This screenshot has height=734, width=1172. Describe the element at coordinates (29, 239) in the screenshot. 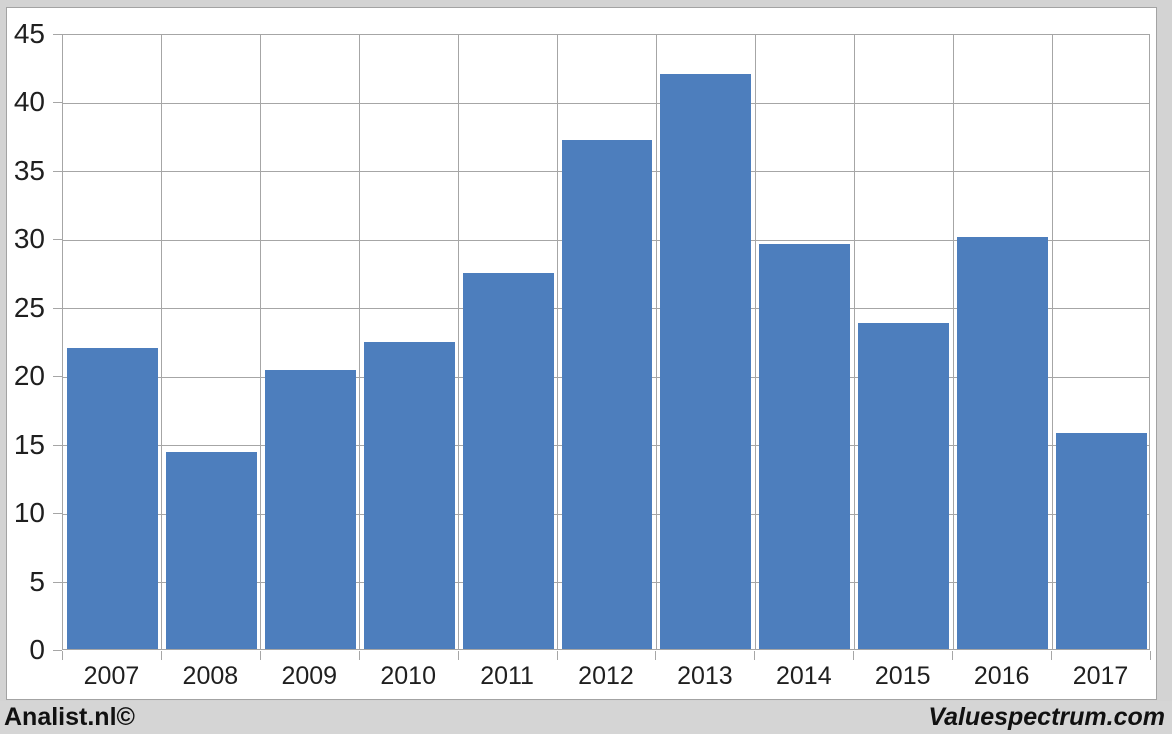

I see `y-axis-label-30: 30` at that location.